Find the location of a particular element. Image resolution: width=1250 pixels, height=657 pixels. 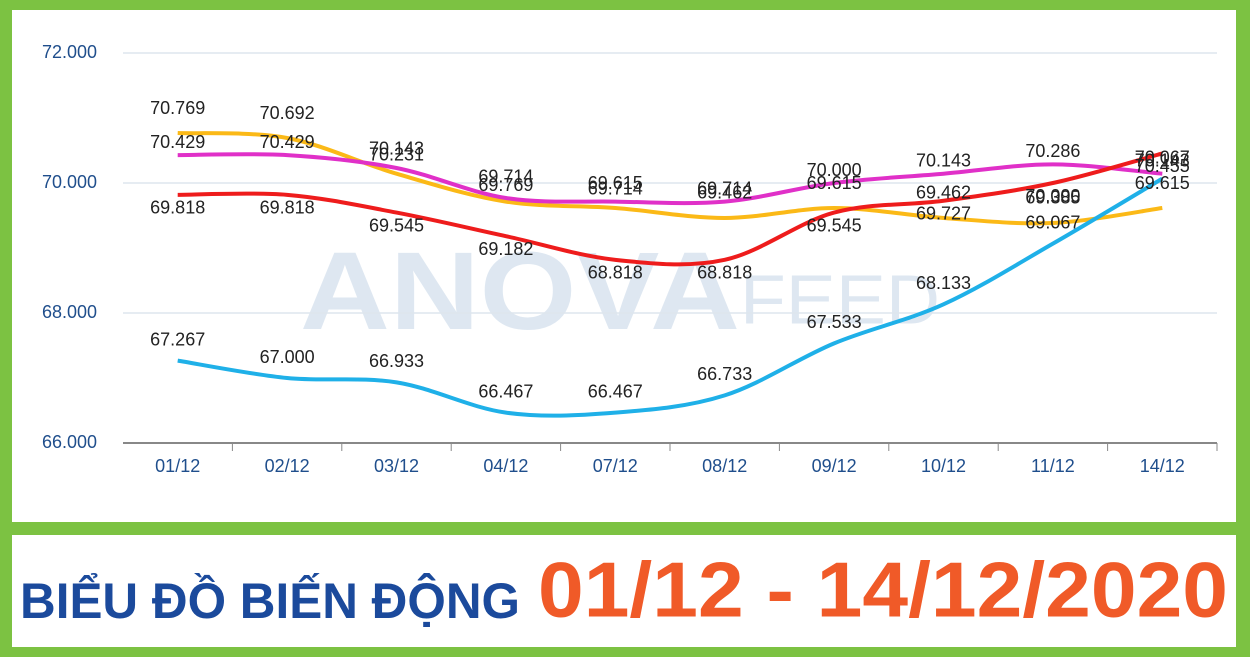

y-tick-label: 68.000 is located at coordinates (69, 312).